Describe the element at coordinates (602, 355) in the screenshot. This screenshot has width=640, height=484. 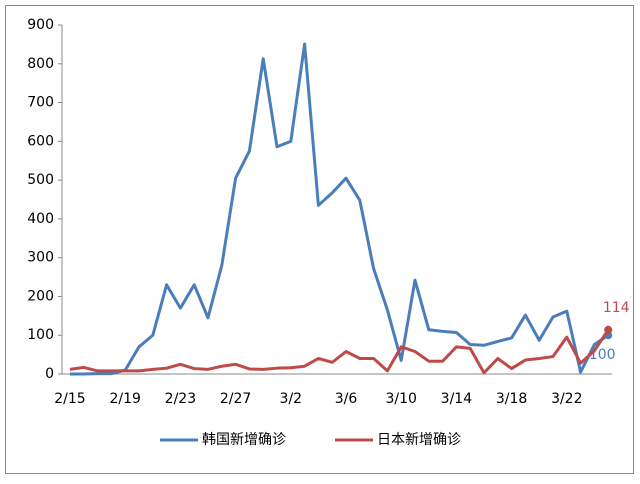
I see `data-label: 100` at that location.